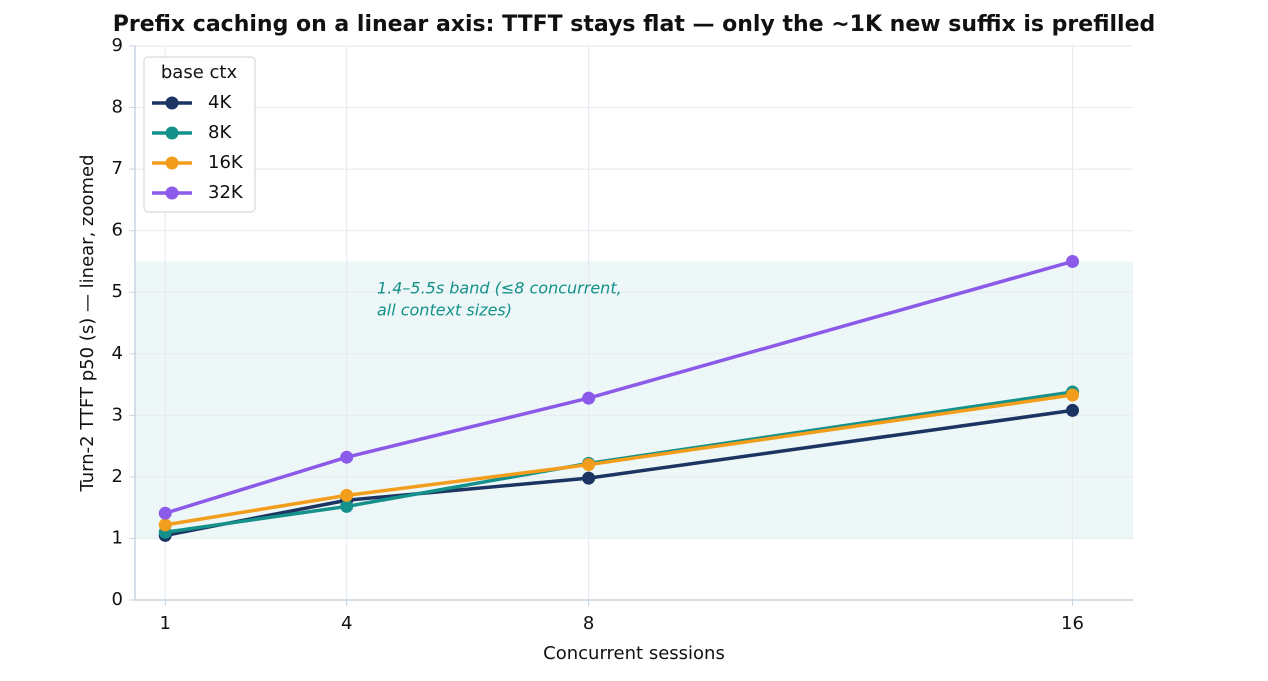 The width and height of the screenshot is (1268, 681). What do you see at coordinates (117, 45) in the screenshot?
I see `y-tick-label: 9` at bounding box center [117, 45].